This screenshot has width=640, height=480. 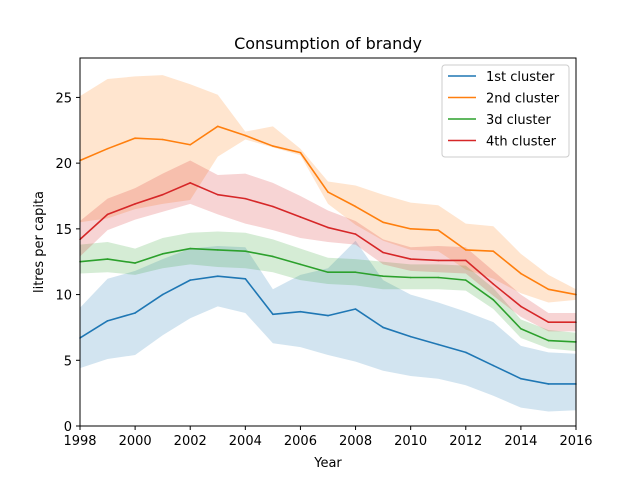 What do you see at coordinates (63, 98) in the screenshot?
I see `y-tick-label-25: 25` at bounding box center [63, 98].